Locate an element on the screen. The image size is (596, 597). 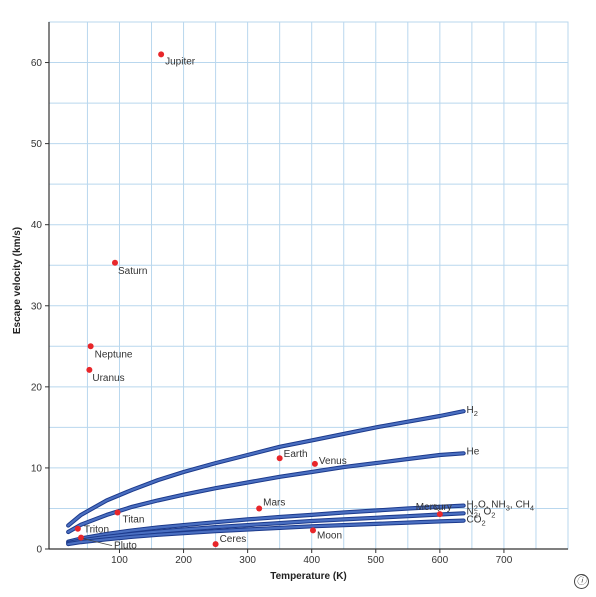
point-ceres is located at coordinates (215, 544).